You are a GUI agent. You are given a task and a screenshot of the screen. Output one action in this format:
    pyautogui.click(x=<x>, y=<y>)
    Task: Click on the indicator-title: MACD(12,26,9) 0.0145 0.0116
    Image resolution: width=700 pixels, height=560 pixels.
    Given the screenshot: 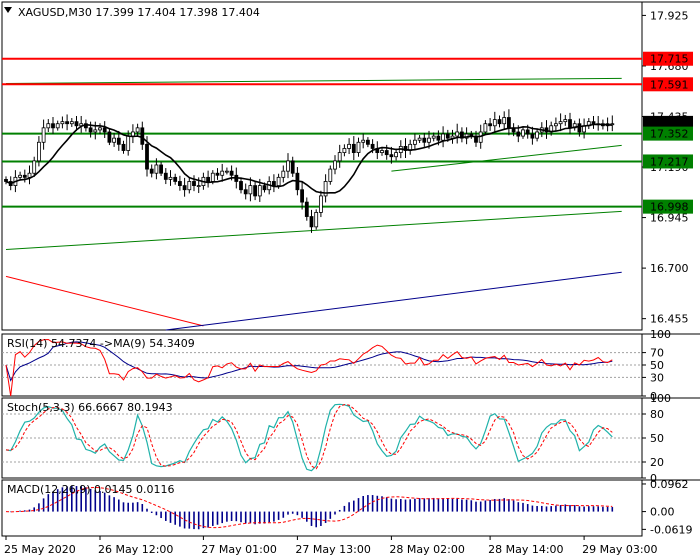 What is the action you would take?
    pyautogui.click(x=91, y=489)
    